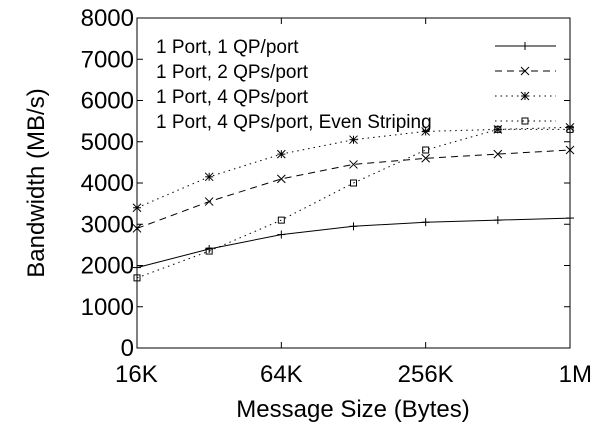 Image resolution: width=603 pixels, height=424 pixels. Describe the element at coordinates (356, 47) in the screenshot. I see `legend-item: 1 Port, 1 QP/port` at that location.